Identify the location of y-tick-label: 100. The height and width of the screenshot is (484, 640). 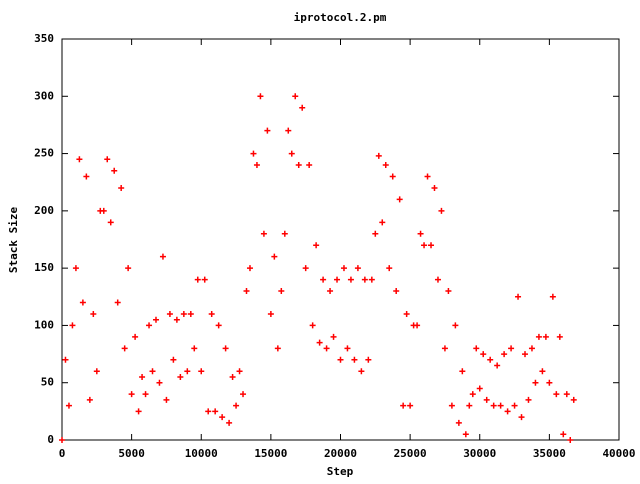
(44, 324).